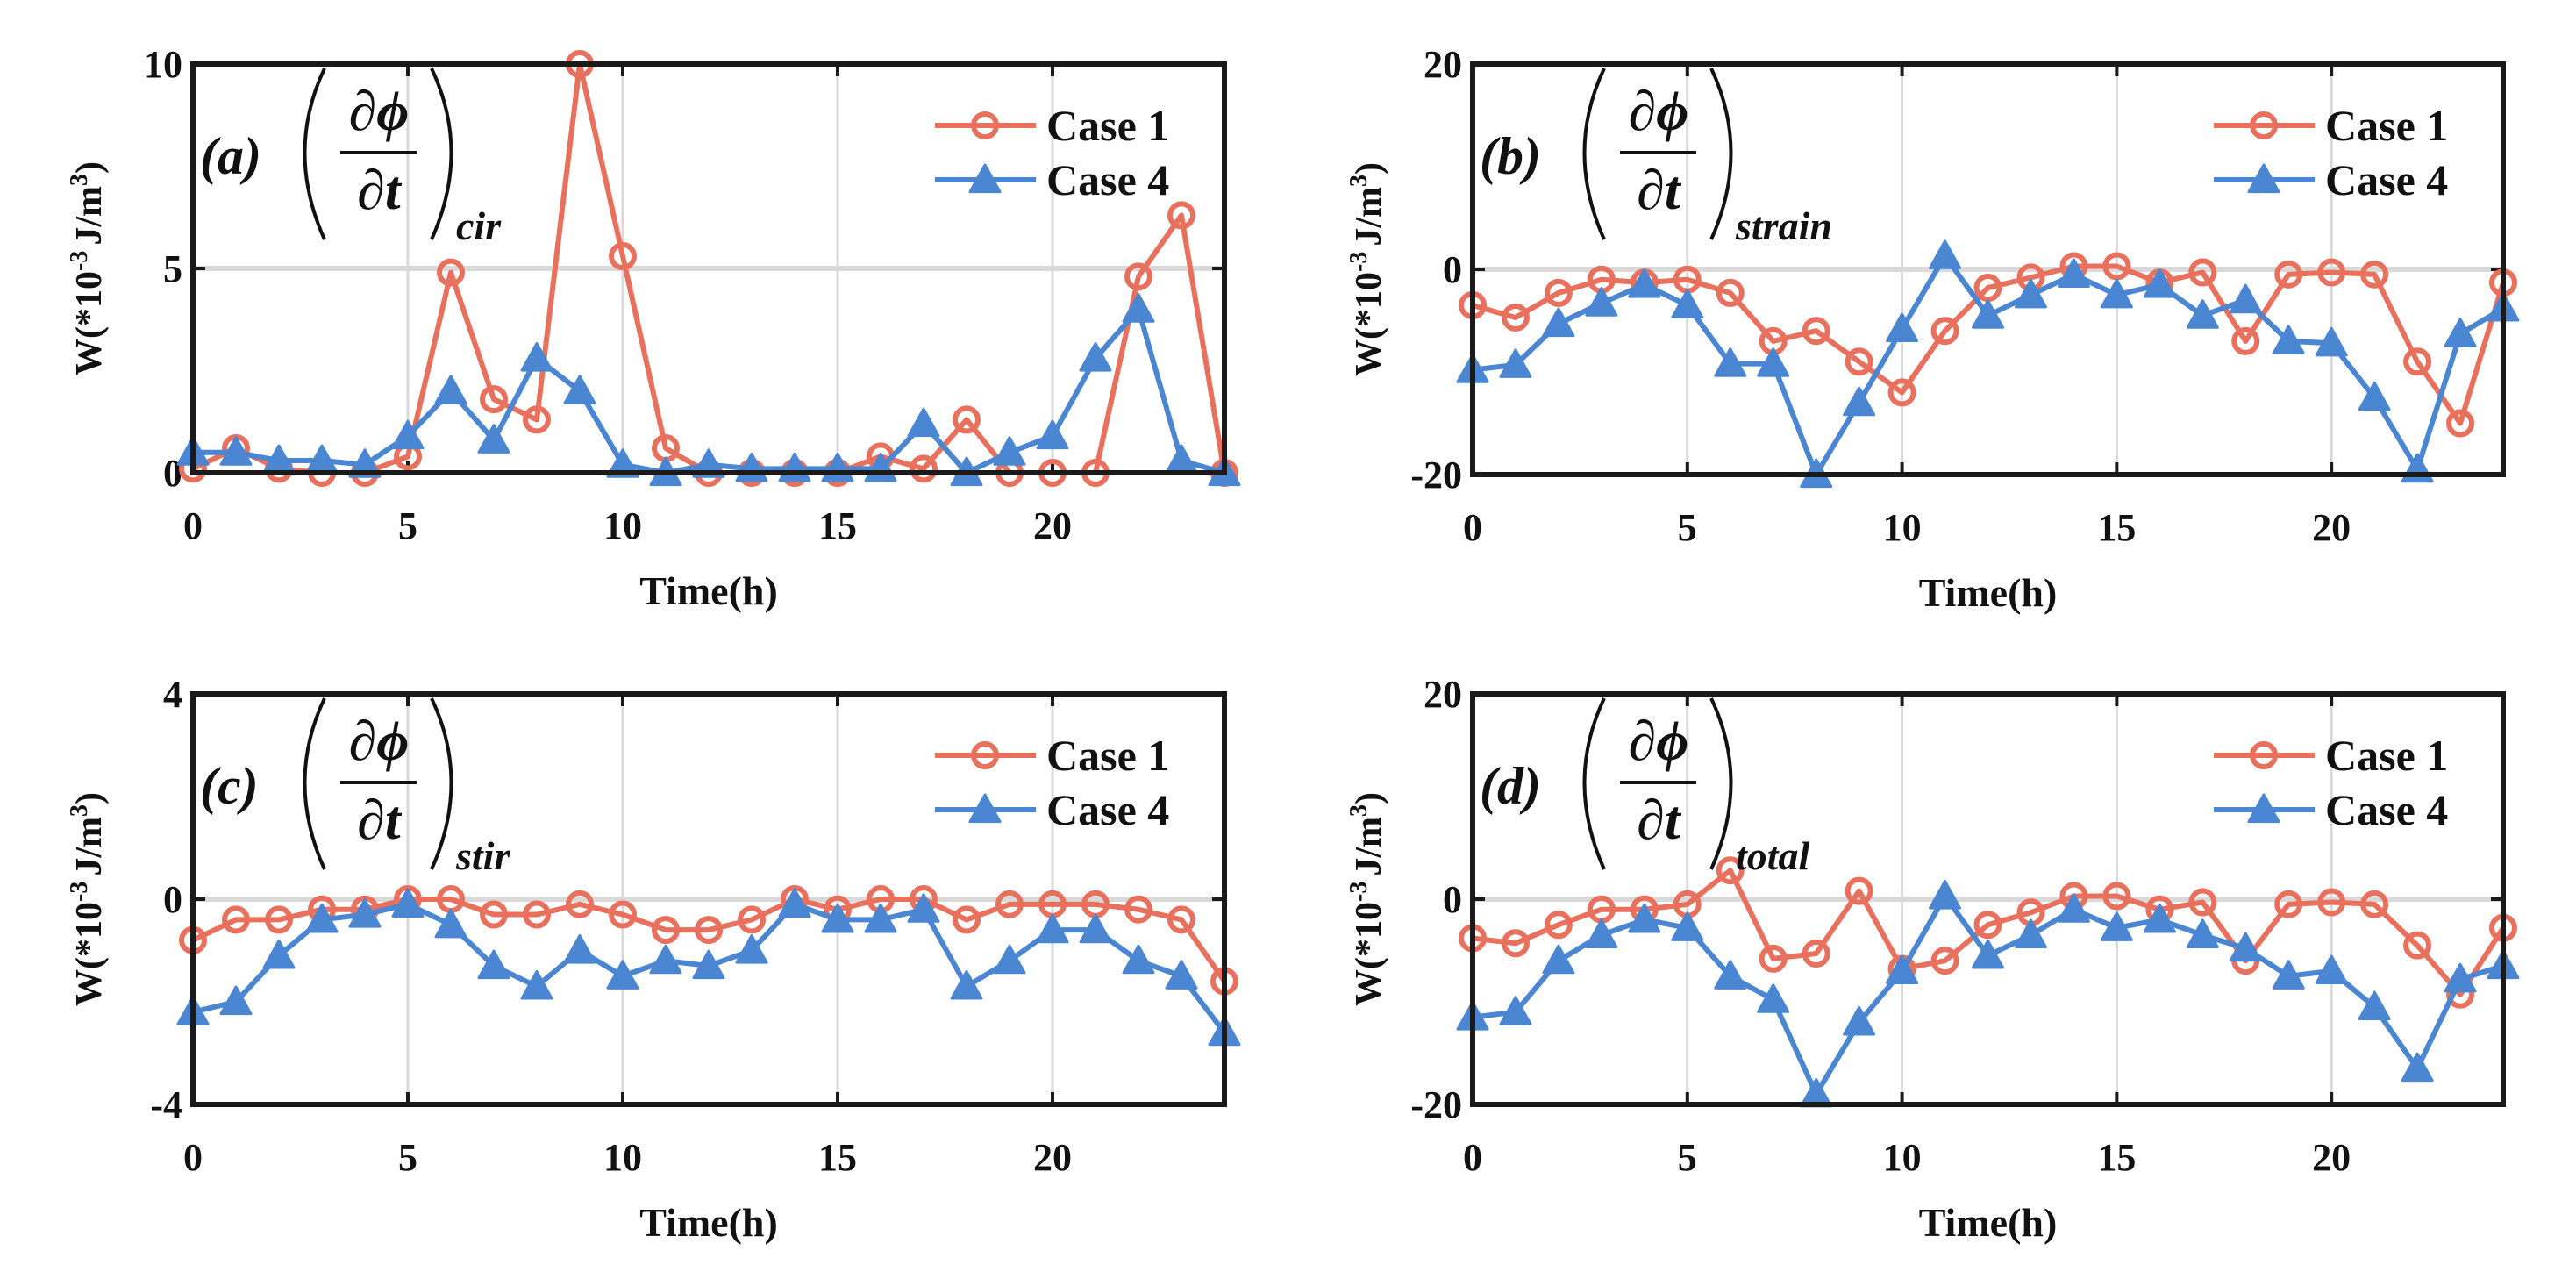 The width and height of the screenshot is (2576, 1279). I want to click on y-axis-label-suffix: ), so click(90, 798).